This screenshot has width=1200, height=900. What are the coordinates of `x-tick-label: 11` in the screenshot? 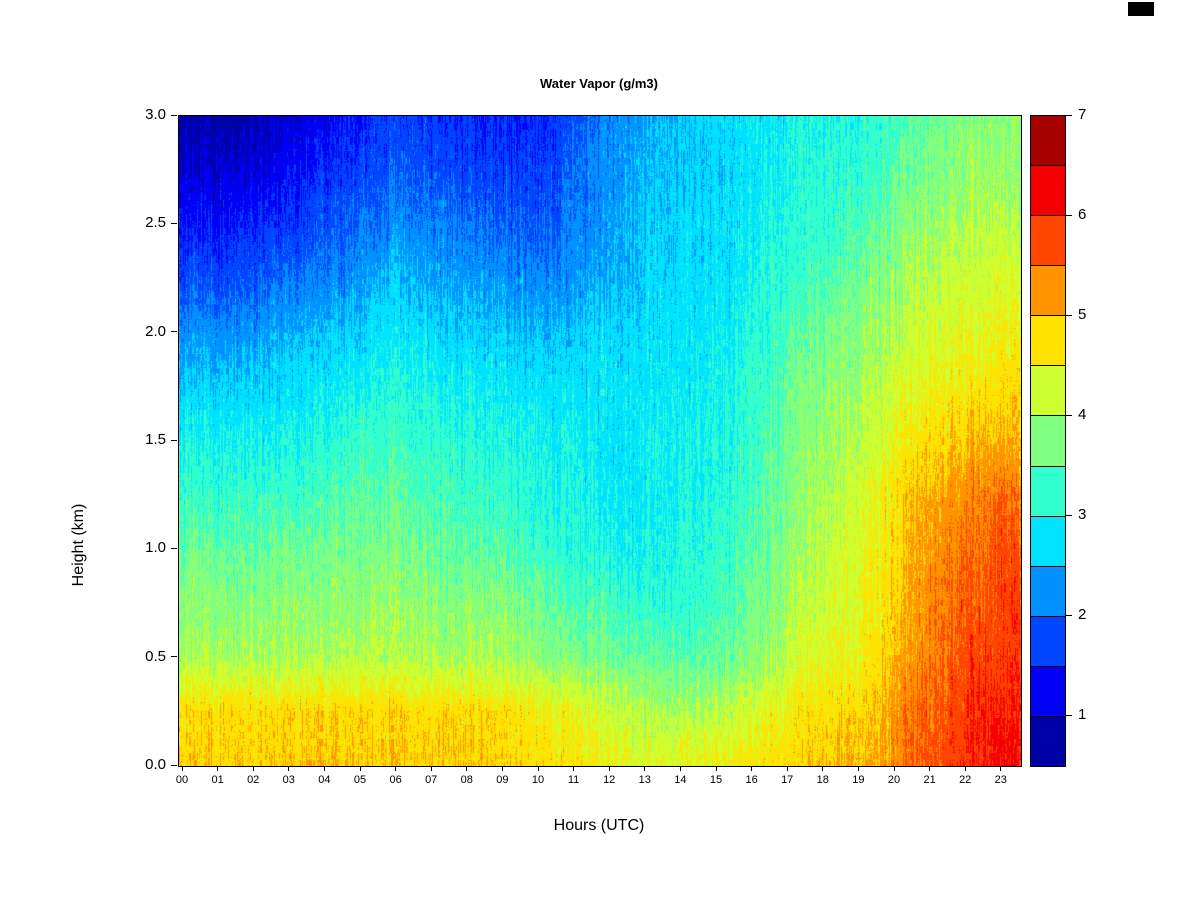 It's located at (573, 780).